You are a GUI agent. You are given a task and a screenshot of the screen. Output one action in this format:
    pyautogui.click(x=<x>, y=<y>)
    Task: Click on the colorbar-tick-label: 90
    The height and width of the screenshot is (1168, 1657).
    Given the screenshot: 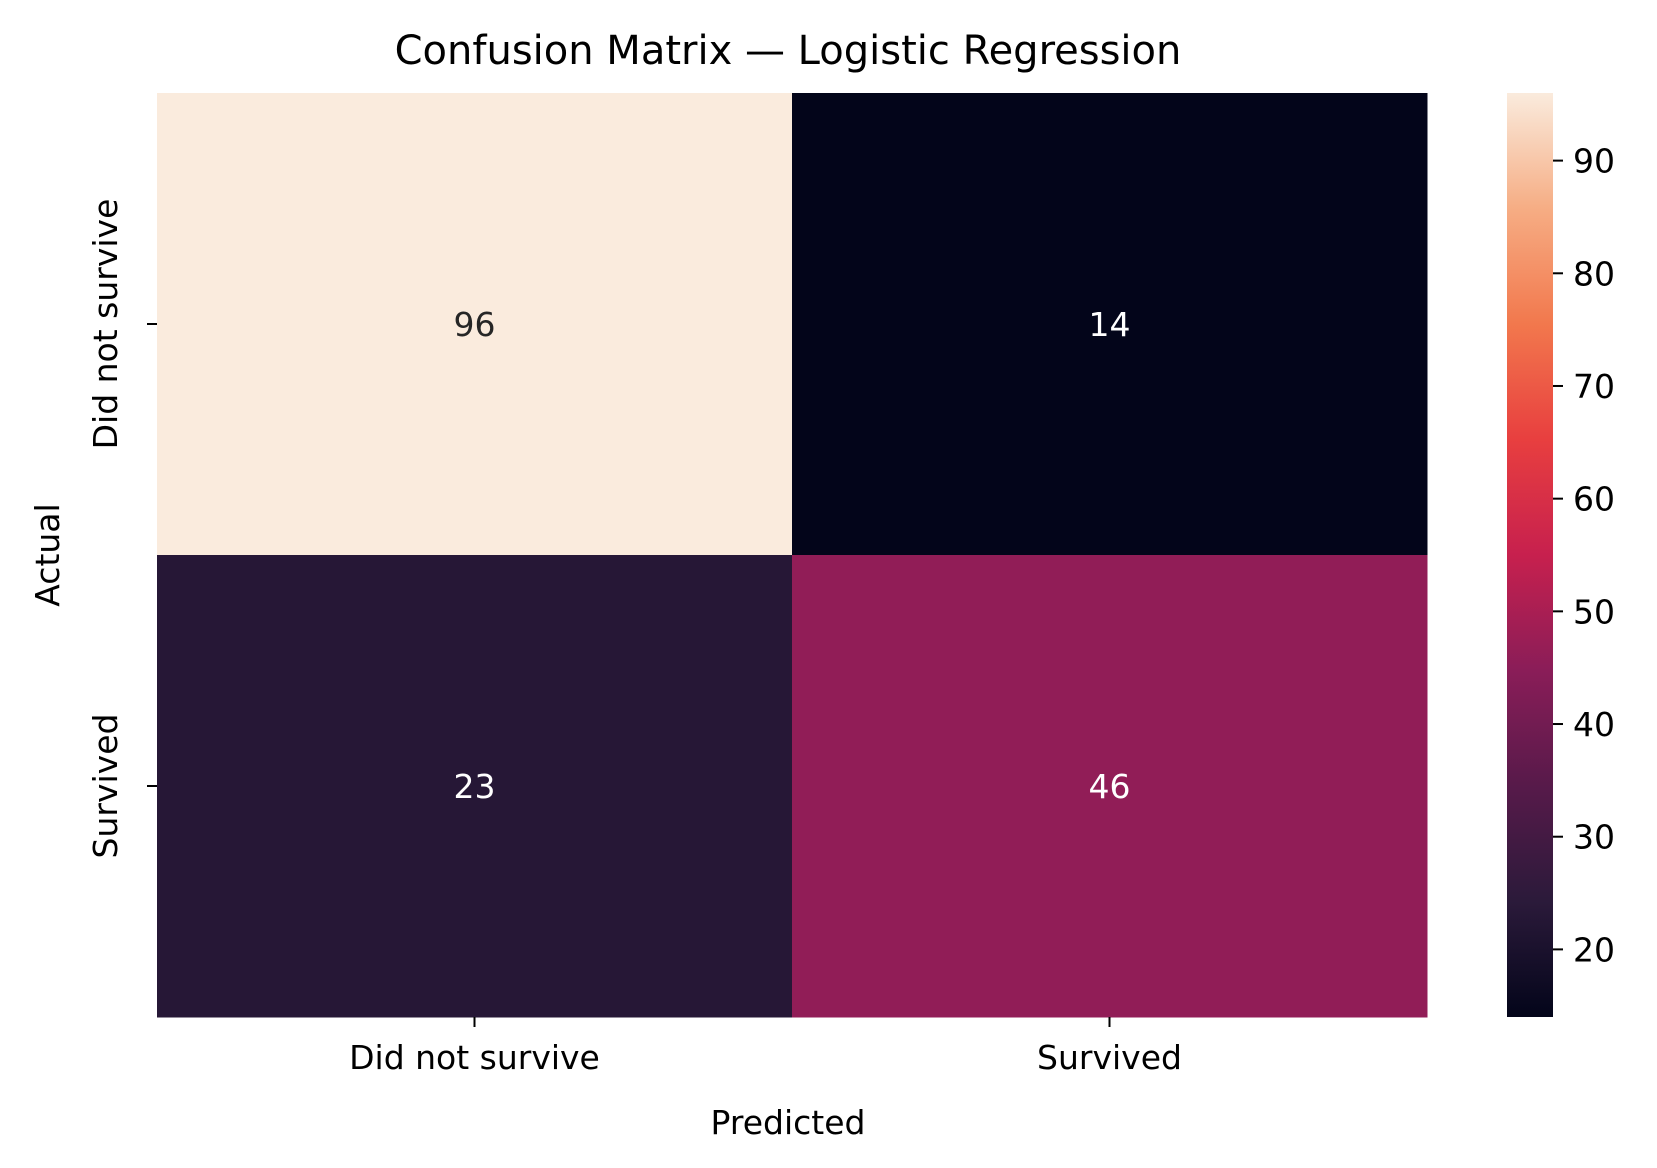 What is the action you would take?
    pyautogui.click(x=1594, y=161)
    